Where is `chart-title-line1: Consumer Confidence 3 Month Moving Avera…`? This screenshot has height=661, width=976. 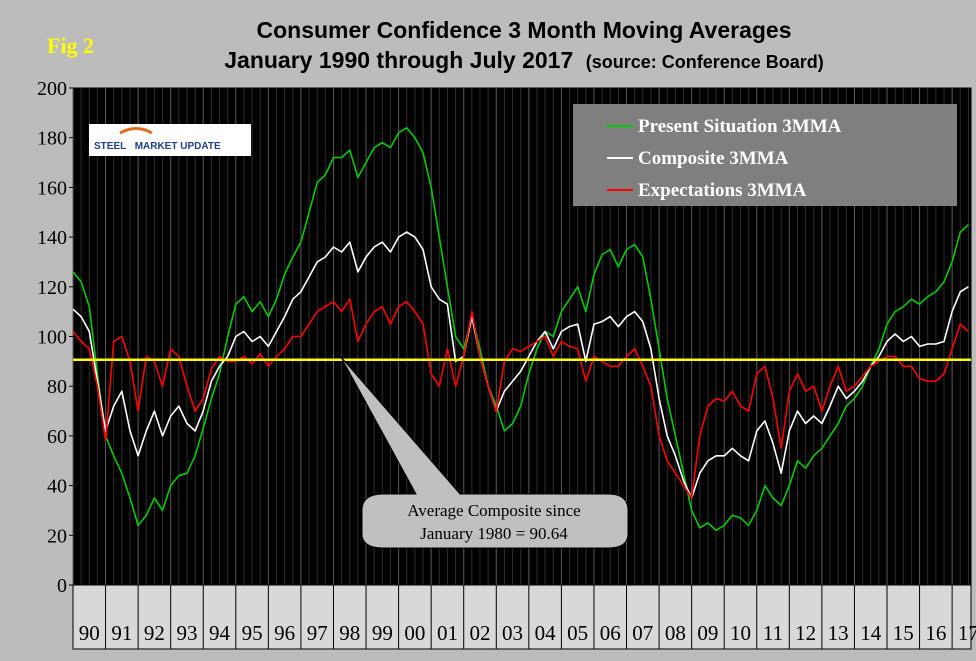
chart-title-line1: Consumer Confidence 3 Month Moving Avera… is located at coordinates (523, 30).